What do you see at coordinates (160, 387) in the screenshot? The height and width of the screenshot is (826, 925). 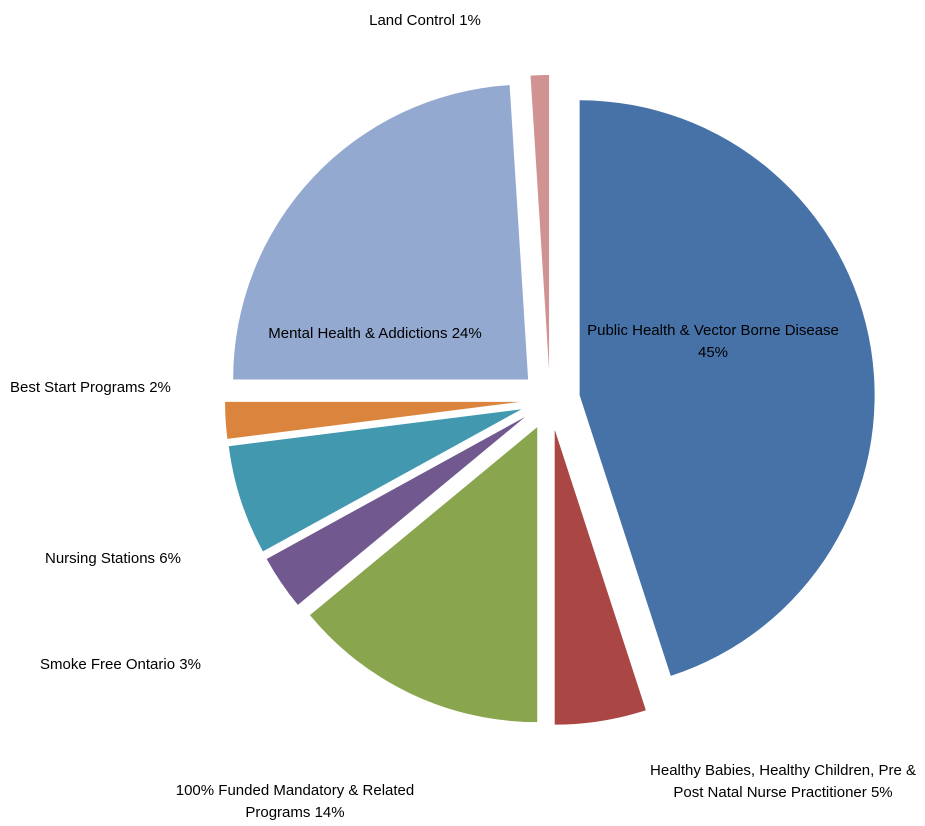 I see `value-label: 2%` at bounding box center [160, 387].